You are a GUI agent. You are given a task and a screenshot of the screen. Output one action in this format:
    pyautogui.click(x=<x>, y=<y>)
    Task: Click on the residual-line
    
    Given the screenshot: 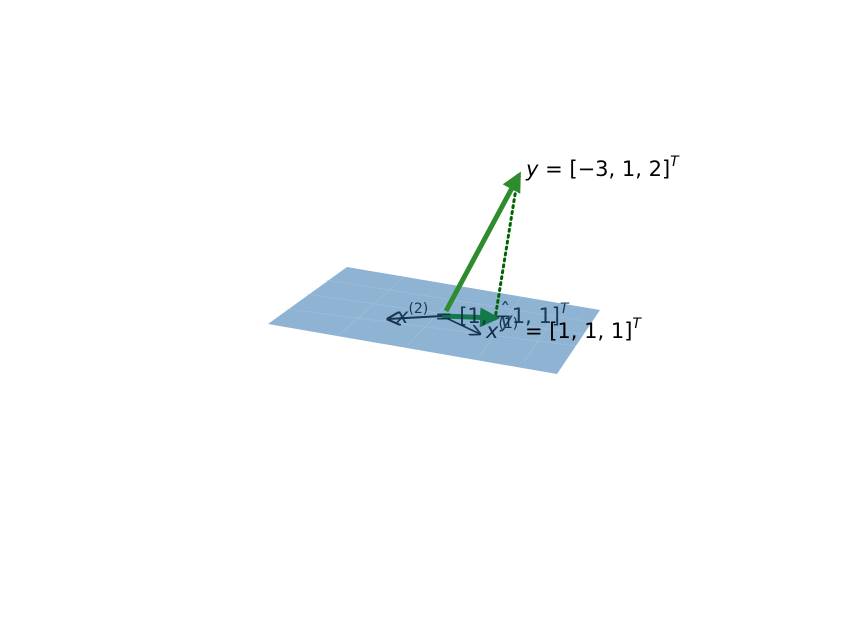 What is the action you would take?
    pyautogui.click(x=506, y=247)
    